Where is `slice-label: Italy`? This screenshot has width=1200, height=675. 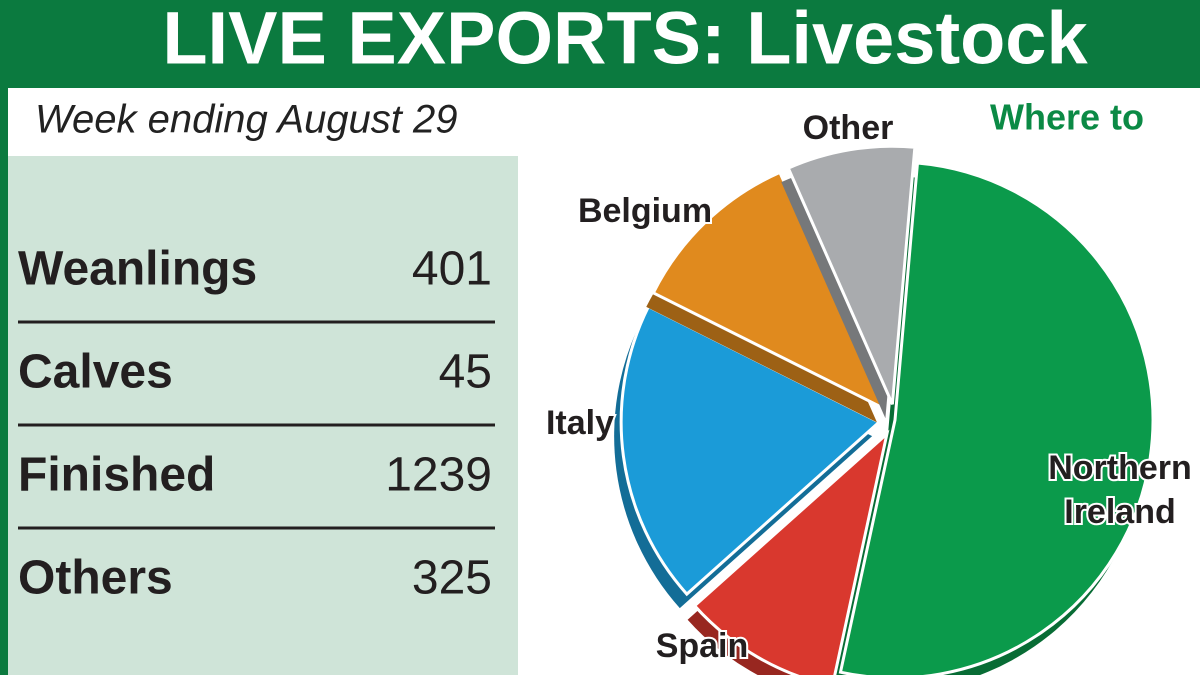
slice-label: Italy is located at coordinates (580, 423).